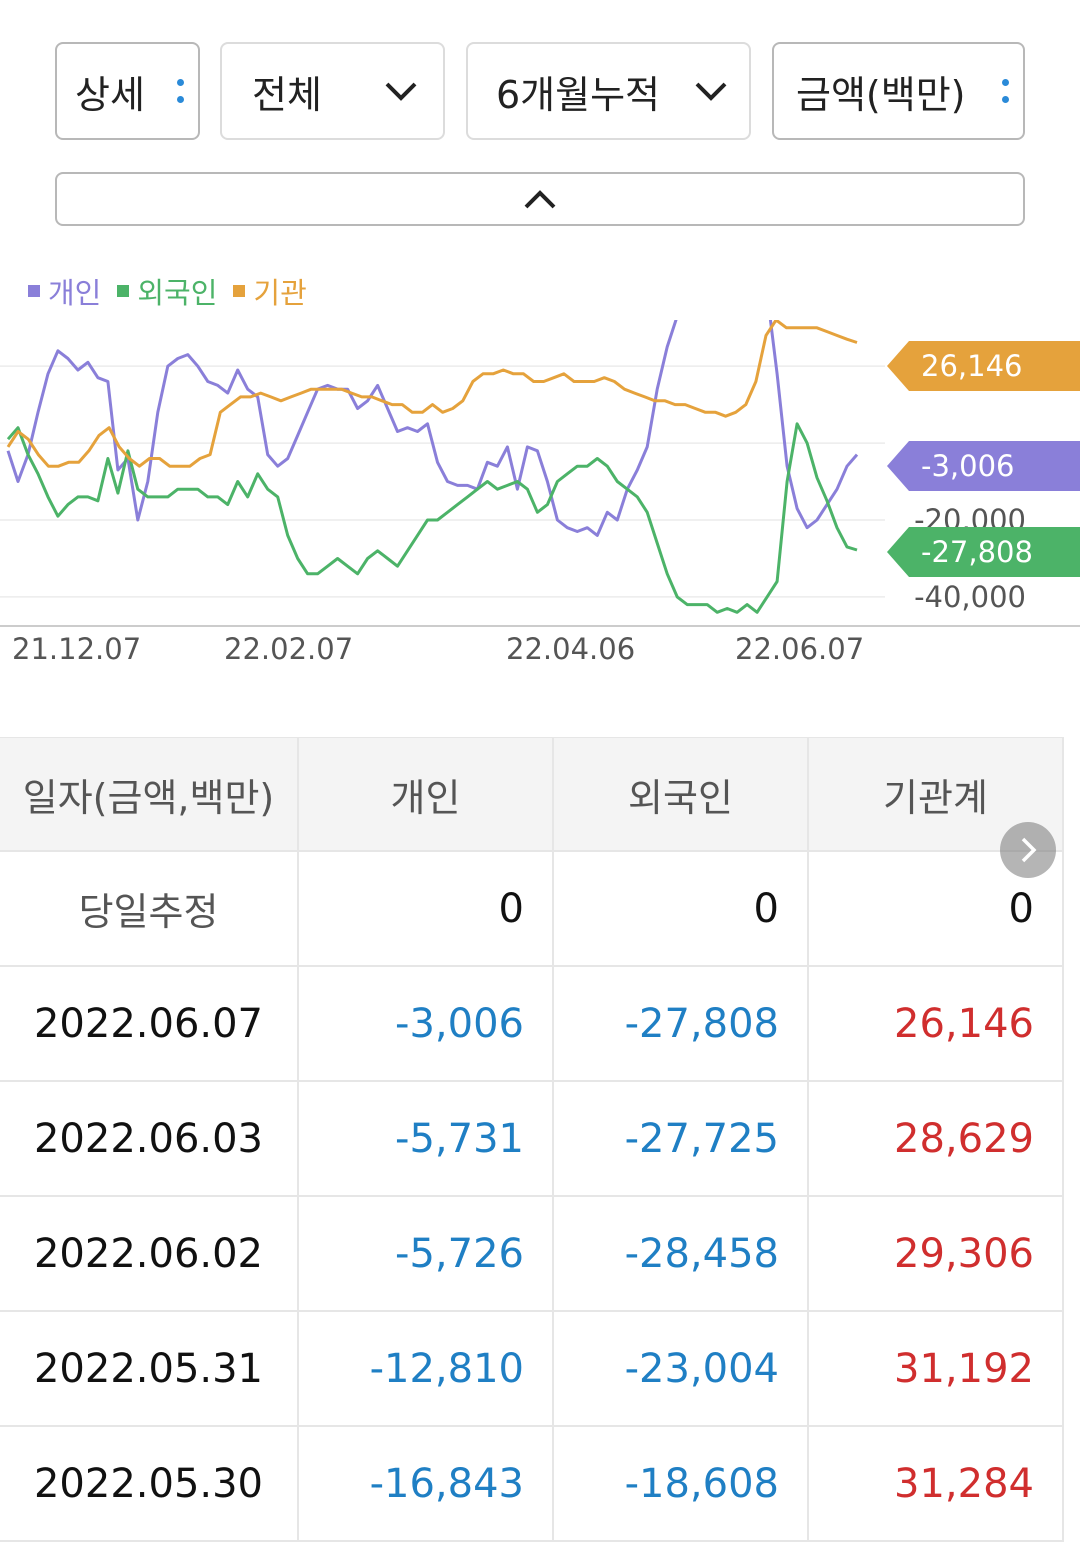 The image size is (1080, 1542). What do you see at coordinates (426, 794) in the screenshot?
I see `column-header-individual: 개인` at bounding box center [426, 794].